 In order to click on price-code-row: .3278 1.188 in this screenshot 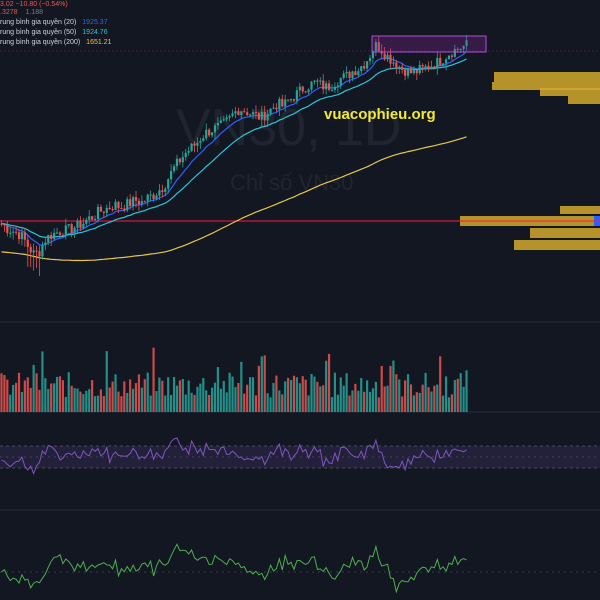, I will do `click(21, 12)`.